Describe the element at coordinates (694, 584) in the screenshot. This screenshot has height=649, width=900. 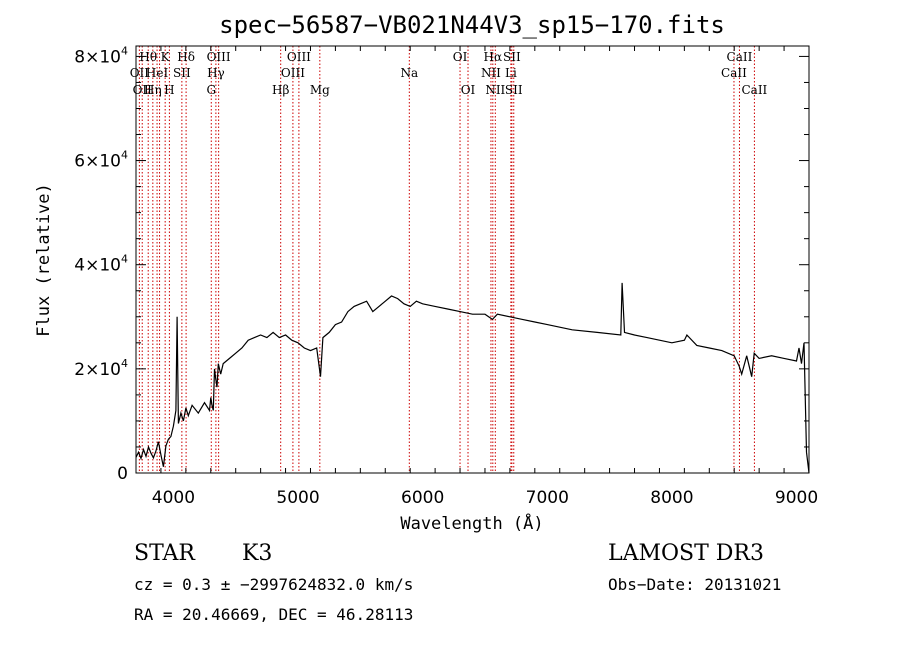
I see `obs-date: Obs−Date: 20131021` at that location.